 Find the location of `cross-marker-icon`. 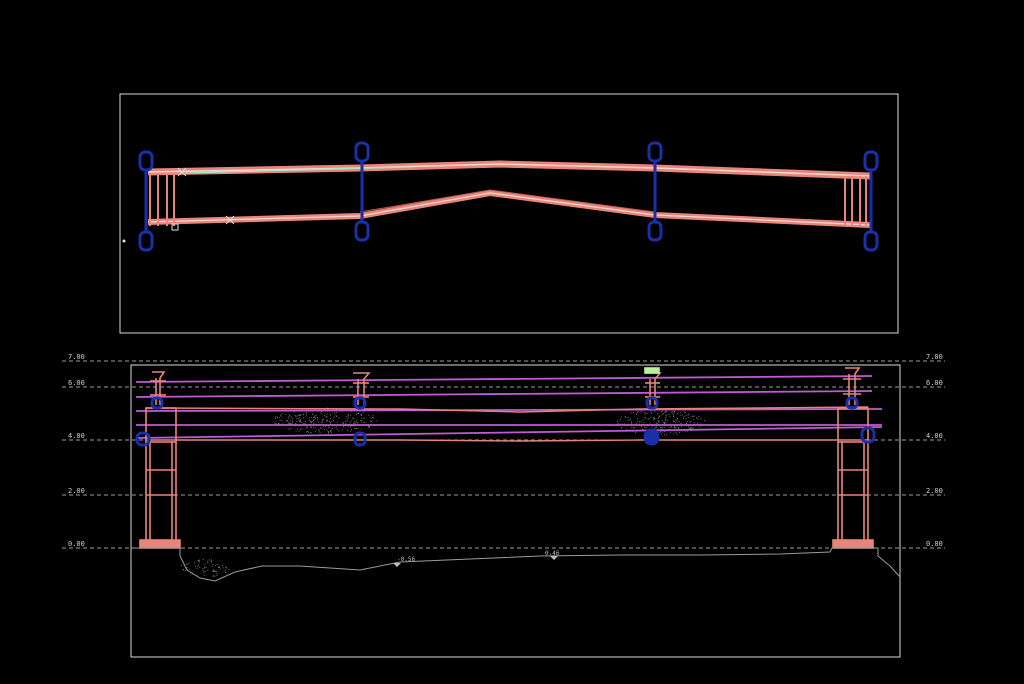

cross-marker-icon is located at coordinates (182, 172).